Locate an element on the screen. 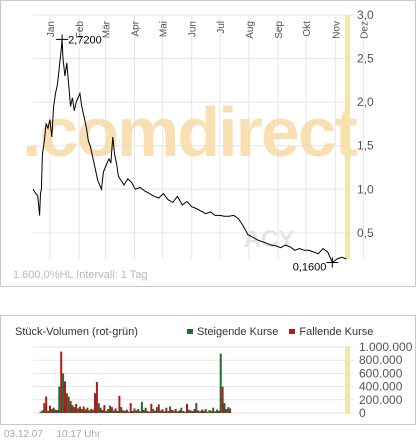 The width and height of the screenshot is (417, 443). y-tick-label: 2,5 is located at coordinates (365, 59).